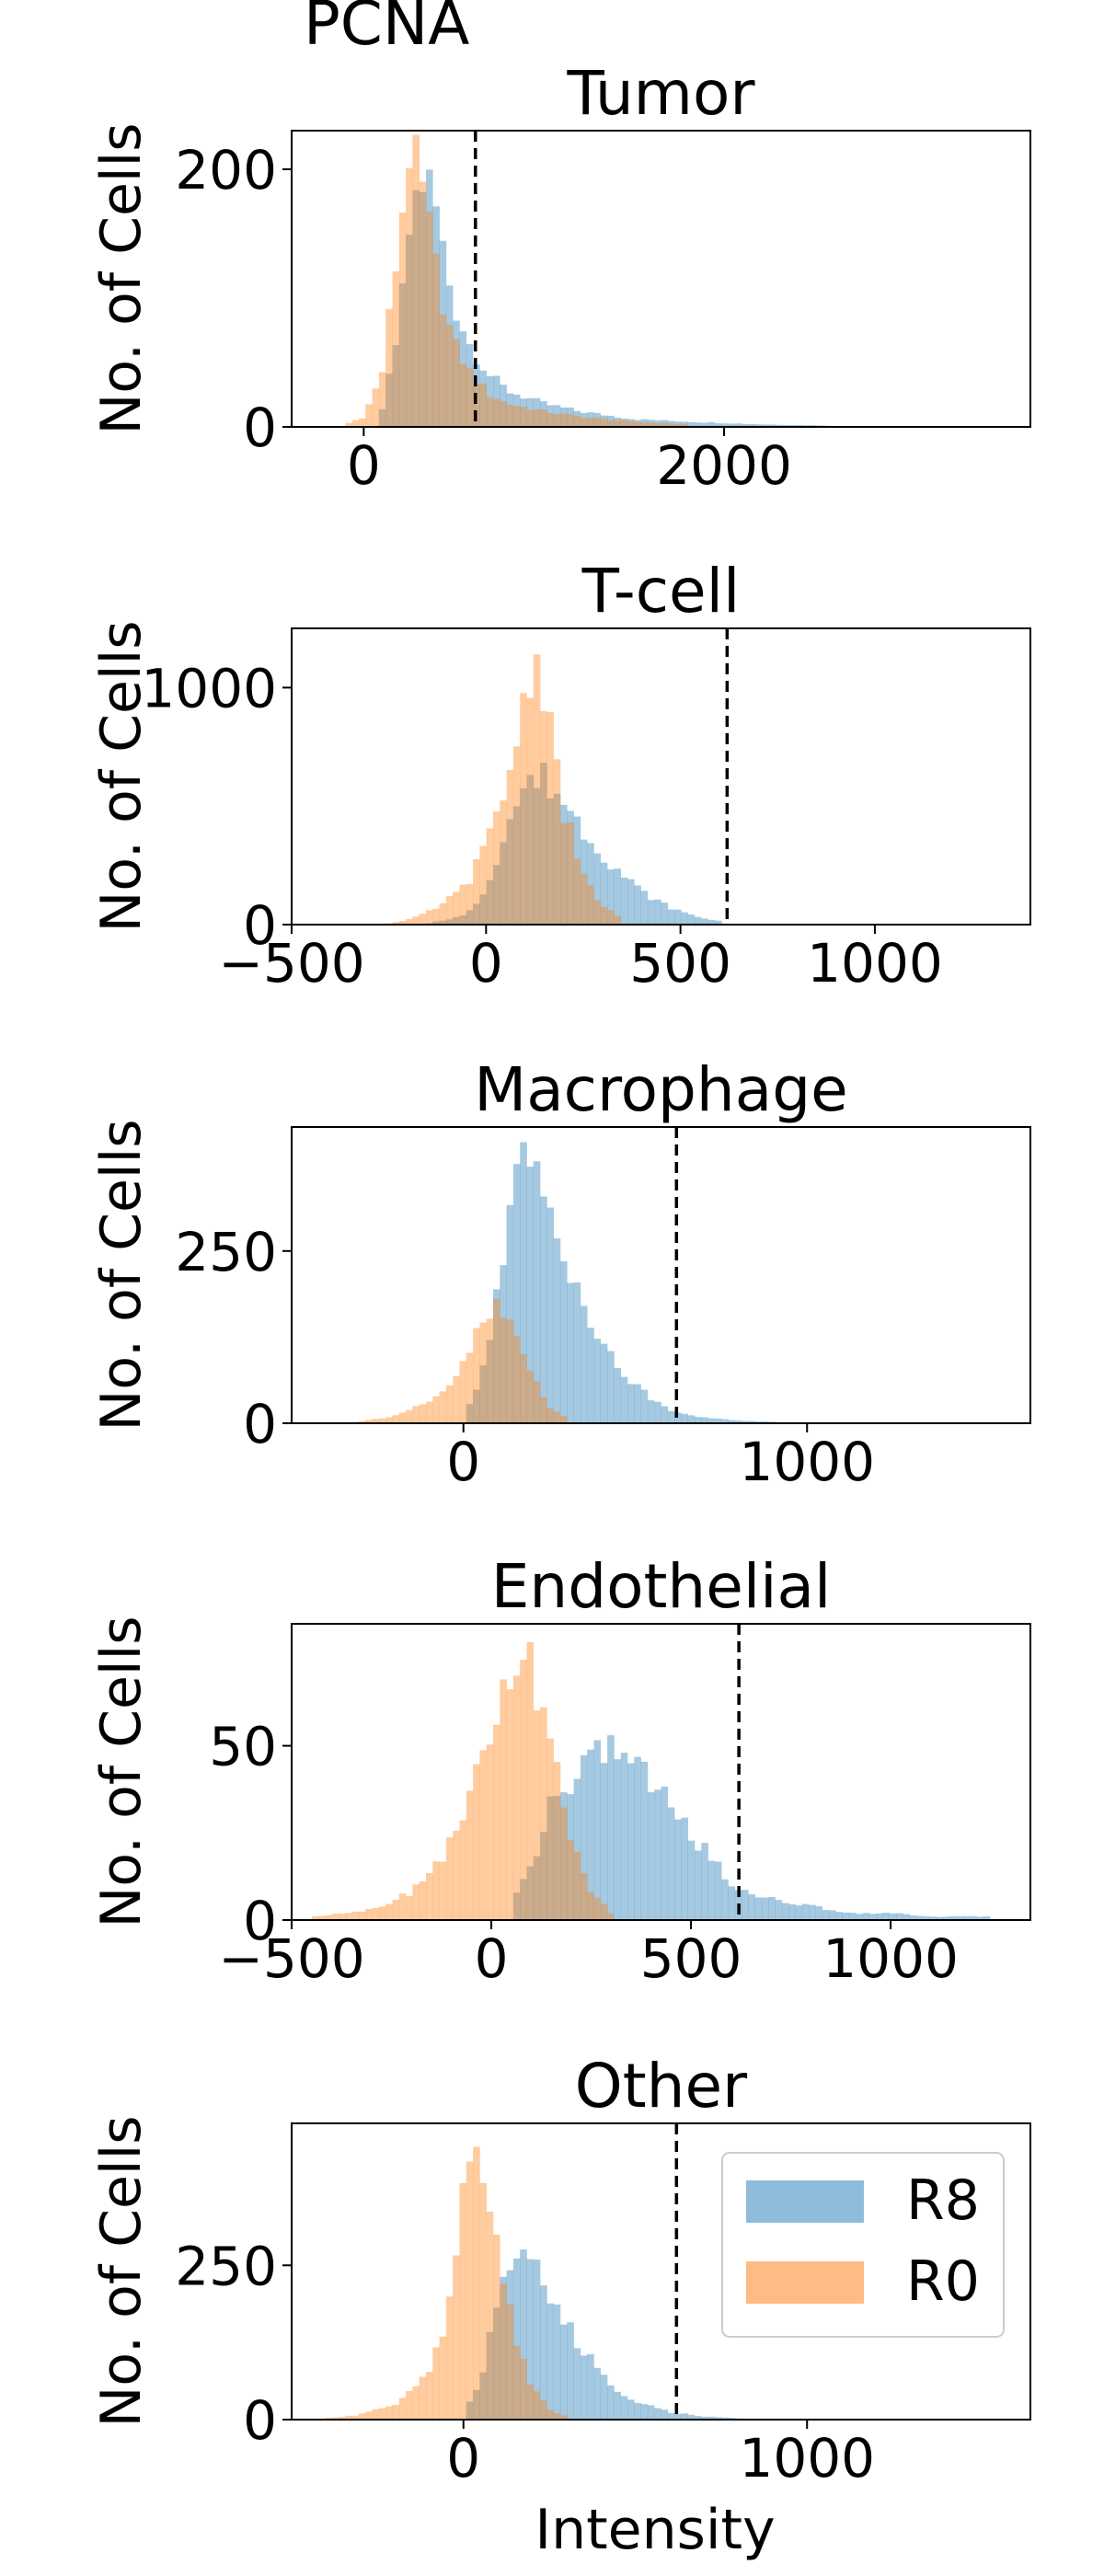 This screenshot has width=1104, height=2576. I want to click on y-axis-label: No. of Cells, so click(121, 1772).